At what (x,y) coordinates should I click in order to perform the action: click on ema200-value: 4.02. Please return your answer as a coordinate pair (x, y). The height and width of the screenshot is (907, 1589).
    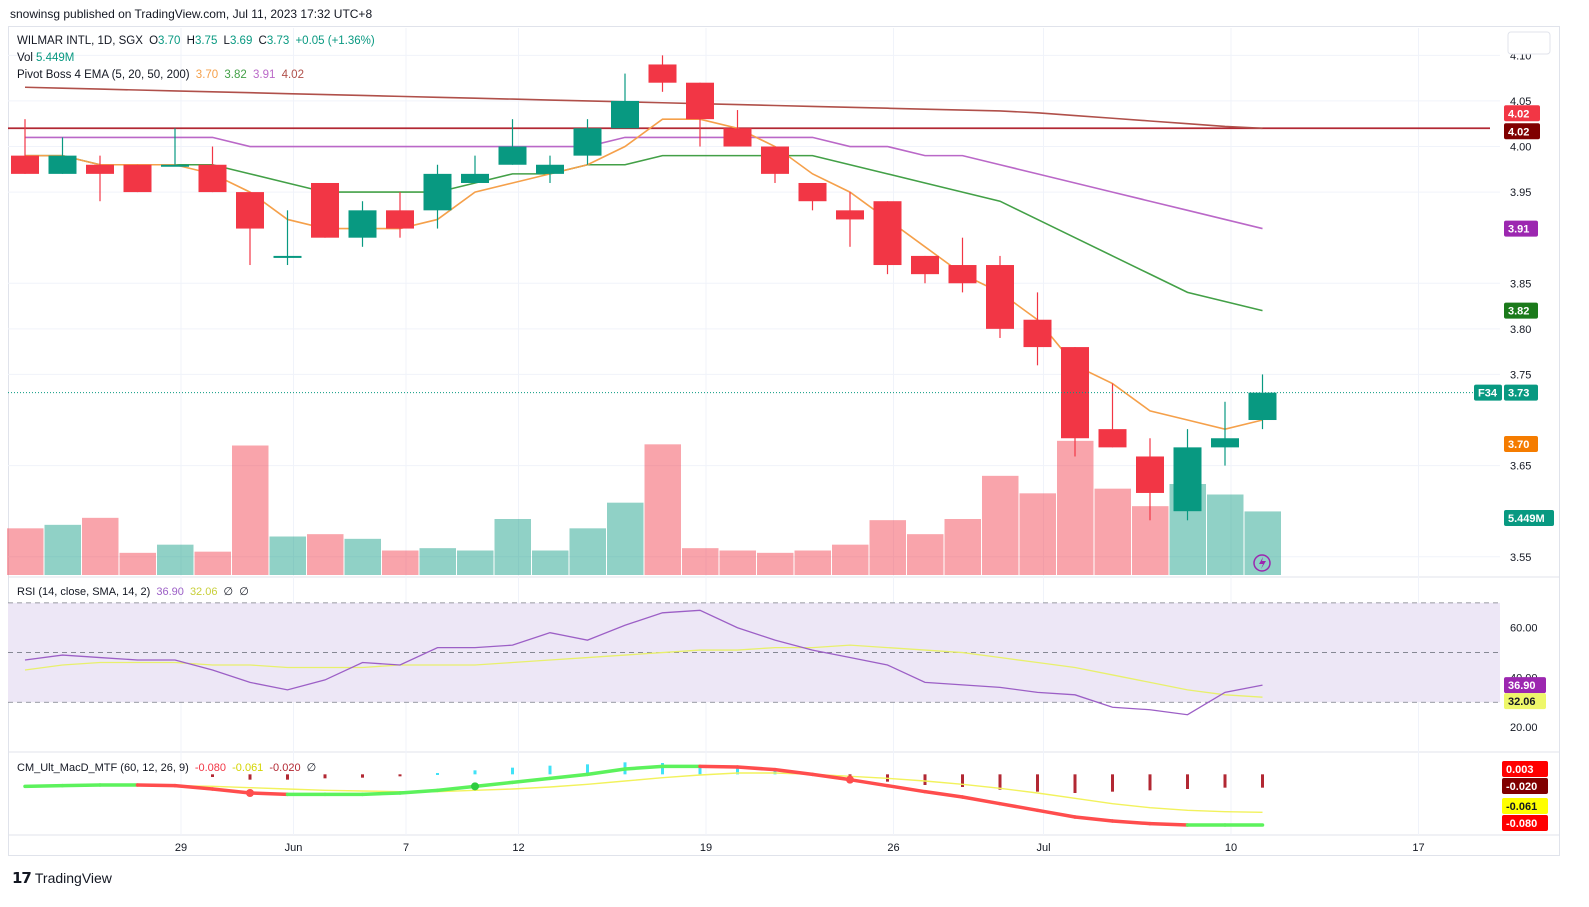
    Looking at the image, I should click on (292, 75).